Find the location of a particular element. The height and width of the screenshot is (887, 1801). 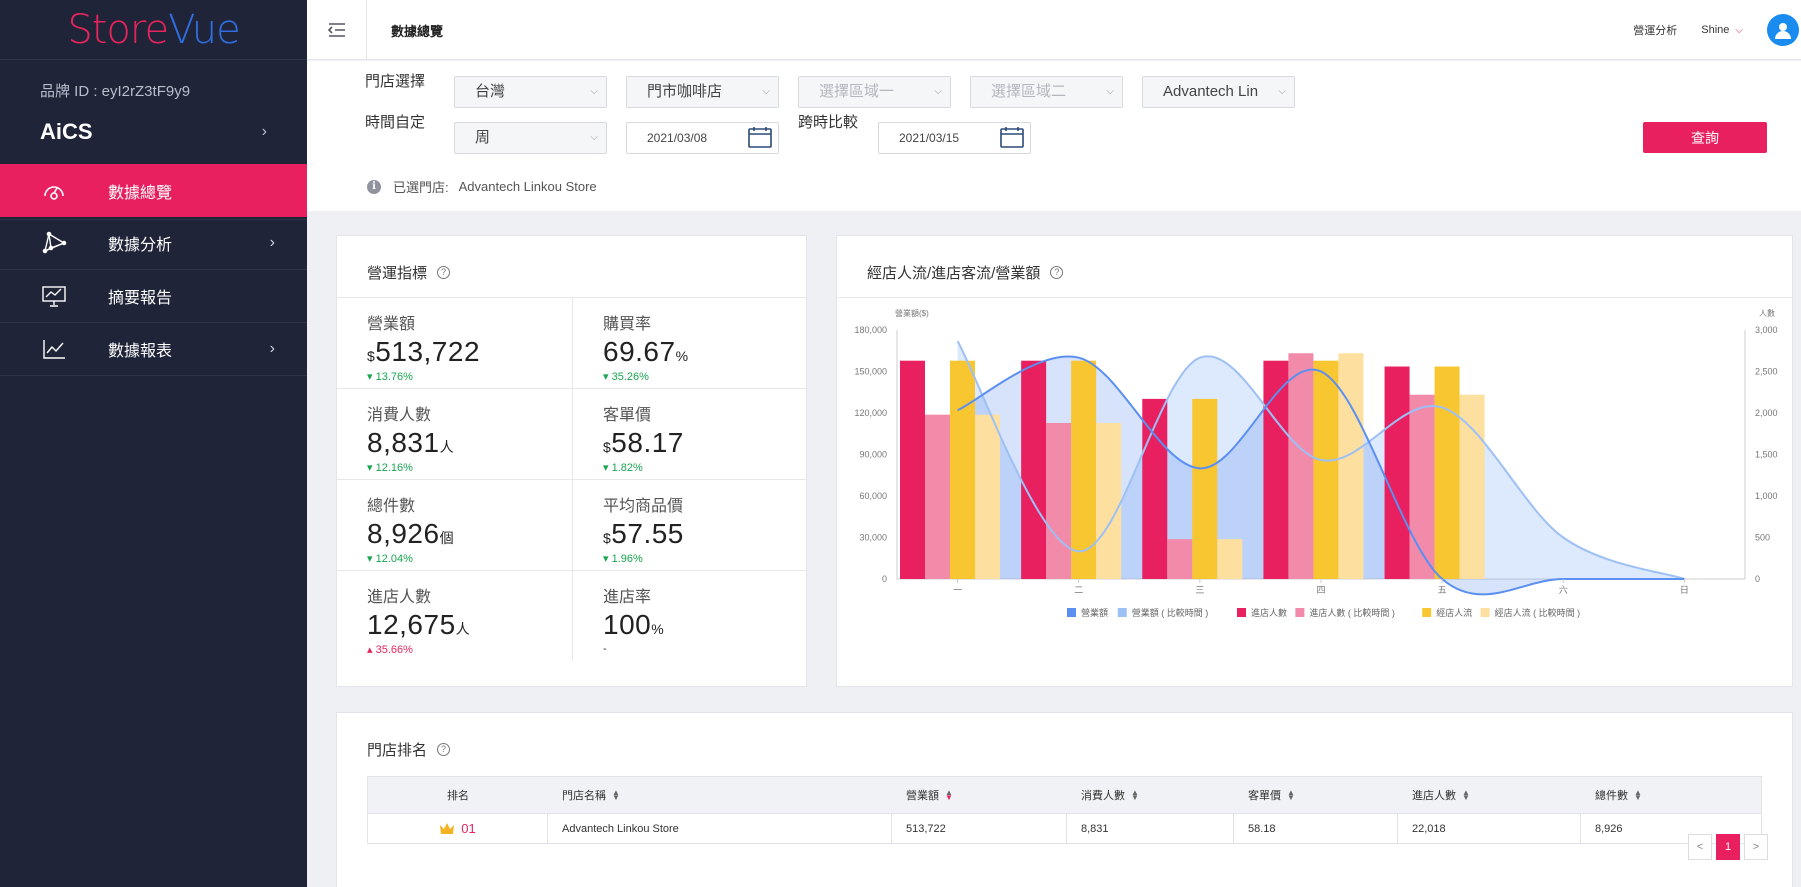

brand-section: 品牌 ID : eyI2rZ3tF9y9 AiCS › is located at coordinates (153, 140).